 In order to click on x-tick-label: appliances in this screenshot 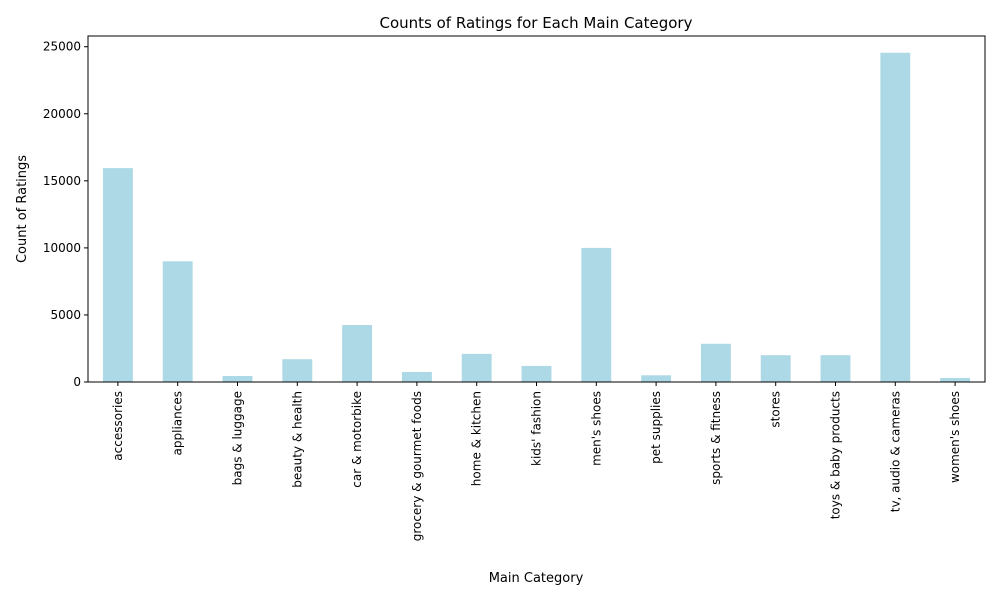, I will do `click(178, 423)`.